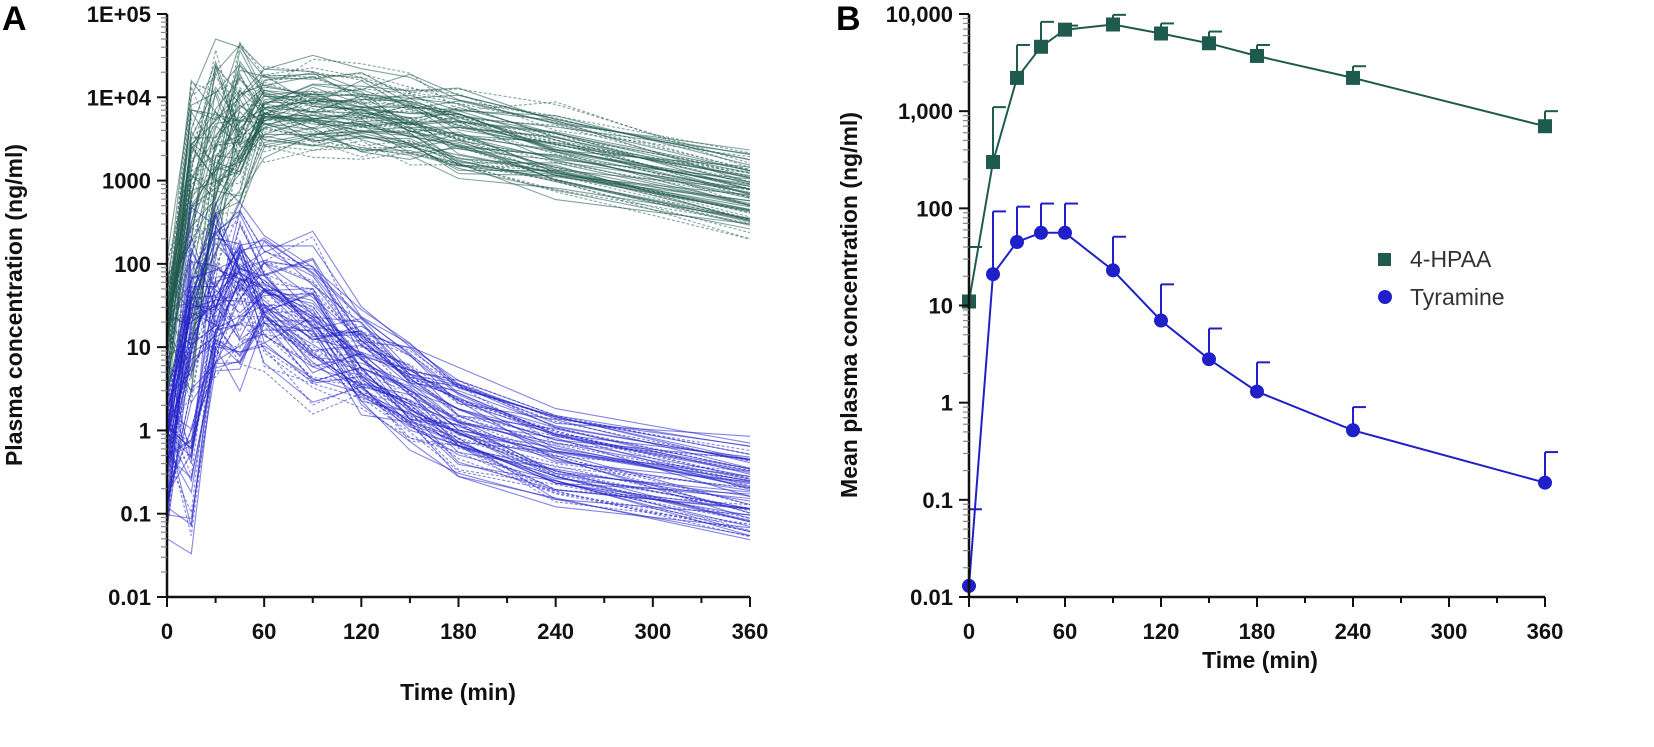 The height and width of the screenshot is (747, 1654). I want to click on panel-a-y-tick-label: 1000, so click(126, 181).